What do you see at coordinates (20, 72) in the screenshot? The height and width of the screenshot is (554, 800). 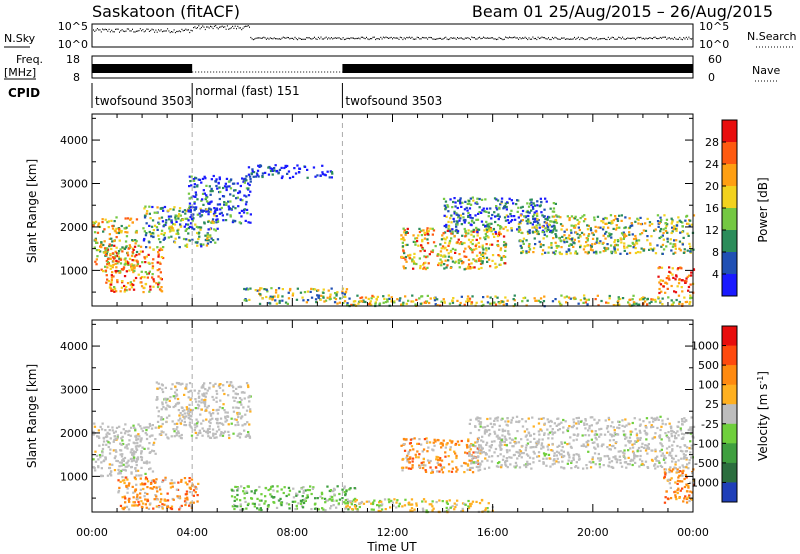 I see `freq-unit: [MHz]` at bounding box center [20, 72].